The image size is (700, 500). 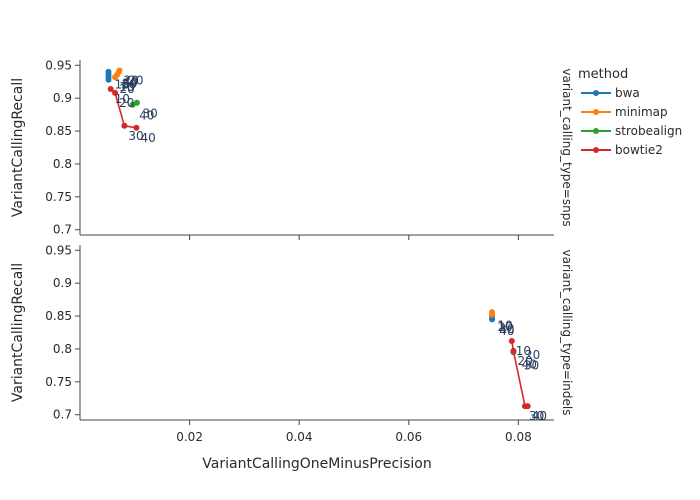 I want to click on legend-entry: minimap, so click(x=641, y=112).